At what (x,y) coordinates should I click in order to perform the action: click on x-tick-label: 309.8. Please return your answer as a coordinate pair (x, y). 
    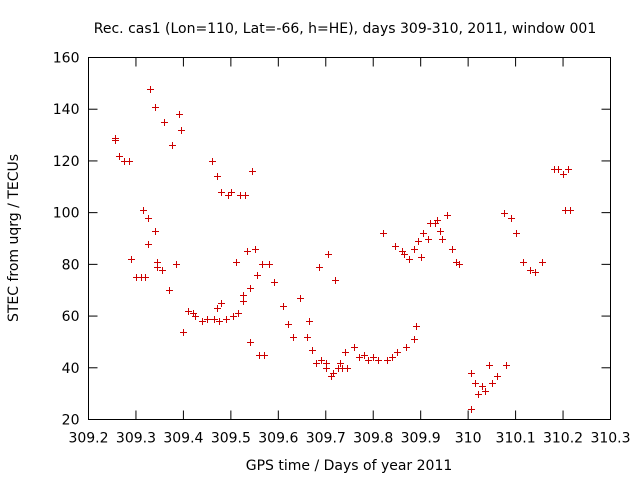
    Looking at the image, I should click on (373, 439).